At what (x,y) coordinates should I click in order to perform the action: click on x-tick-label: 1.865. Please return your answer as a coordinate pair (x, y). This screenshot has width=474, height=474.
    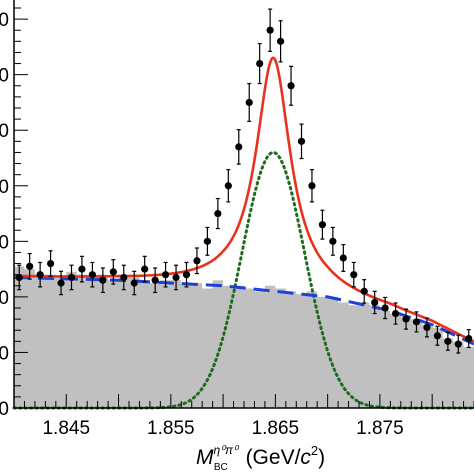
    Looking at the image, I should click on (276, 428).